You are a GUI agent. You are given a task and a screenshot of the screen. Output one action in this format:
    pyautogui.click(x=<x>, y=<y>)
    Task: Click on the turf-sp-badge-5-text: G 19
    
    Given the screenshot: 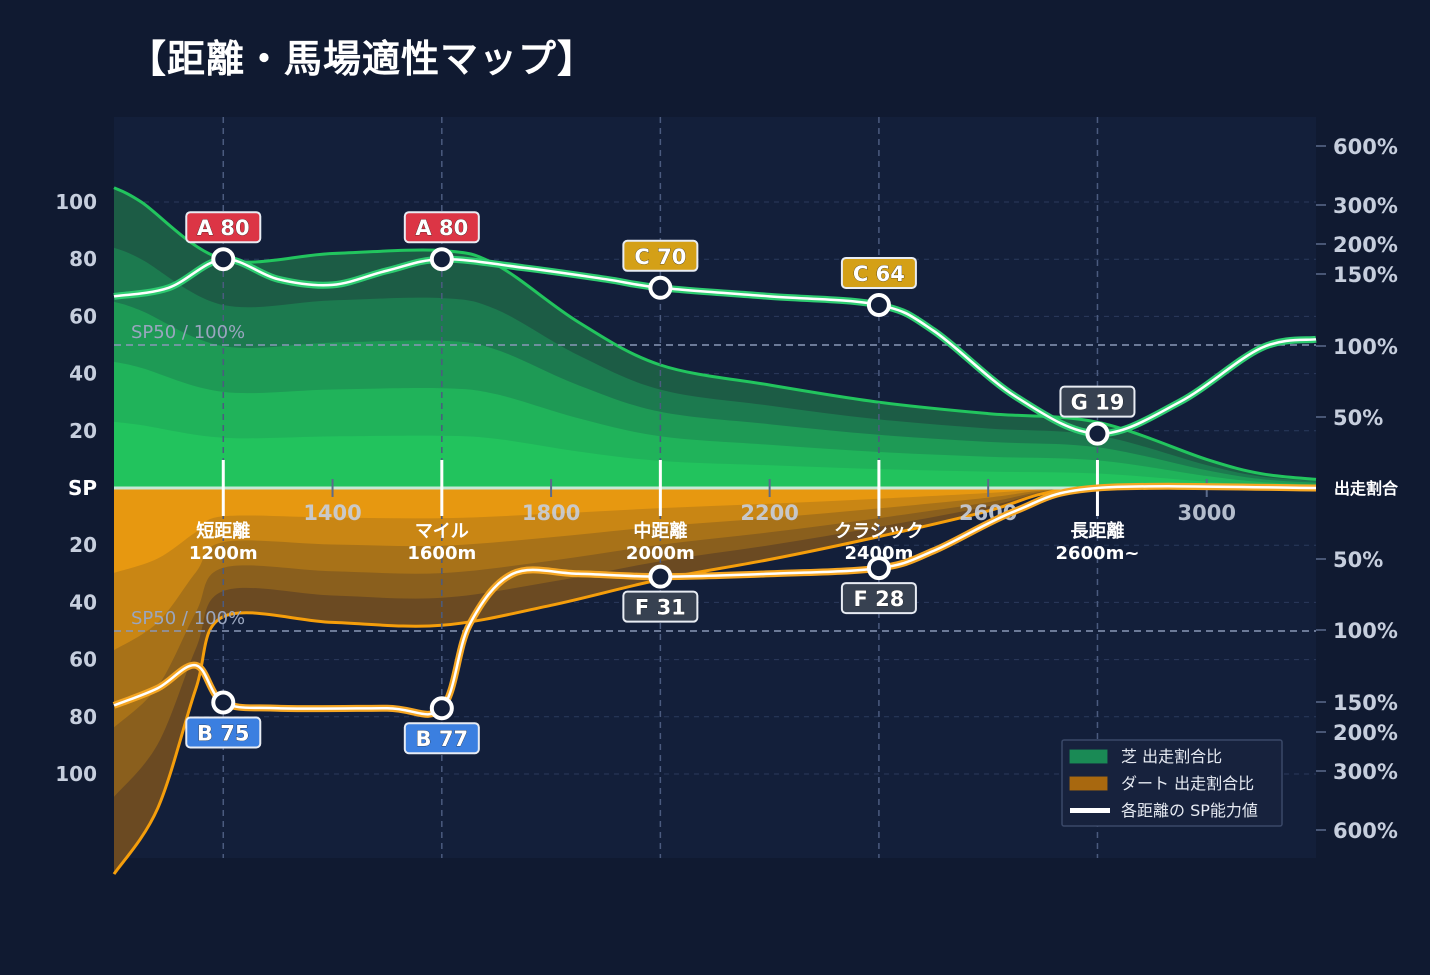 What is the action you would take?
    pyautogui.click(x=1098, y=403)
    